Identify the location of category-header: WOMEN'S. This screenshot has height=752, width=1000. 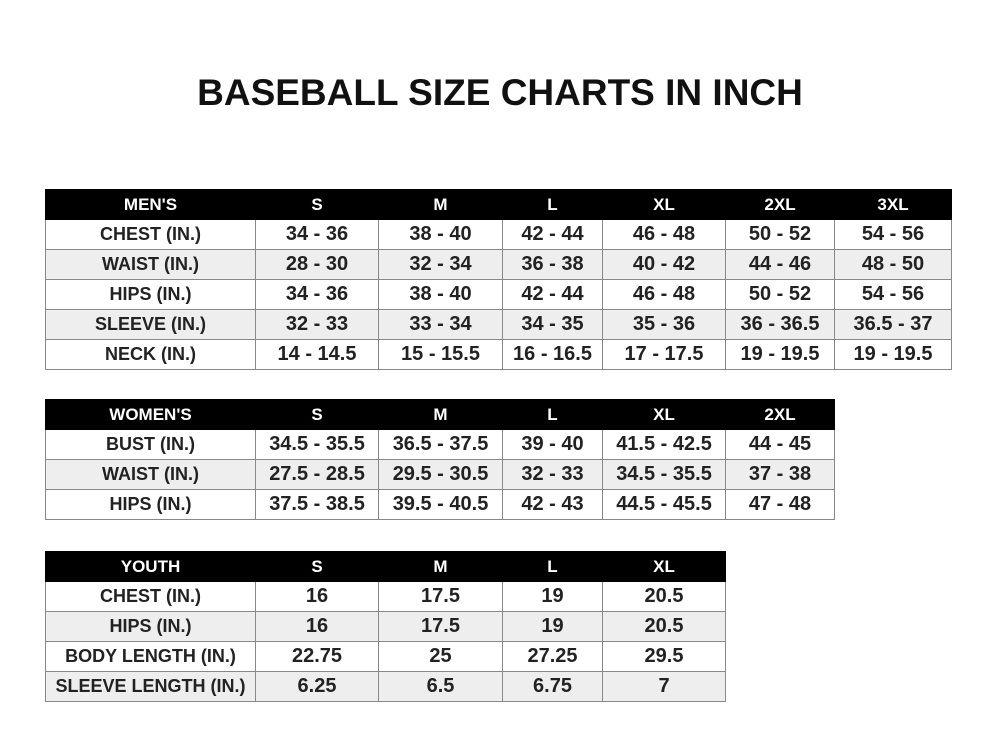
(150, 414).